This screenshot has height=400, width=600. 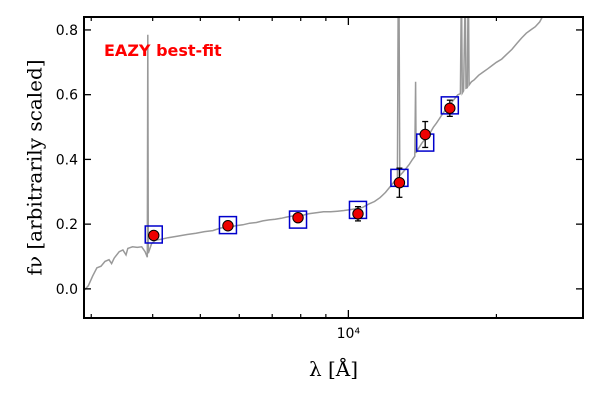 What do you see at coordinates (349, 334) in the screenshot?
I see `x-tick-label: 10⁴` at bounding box center [349, 334].